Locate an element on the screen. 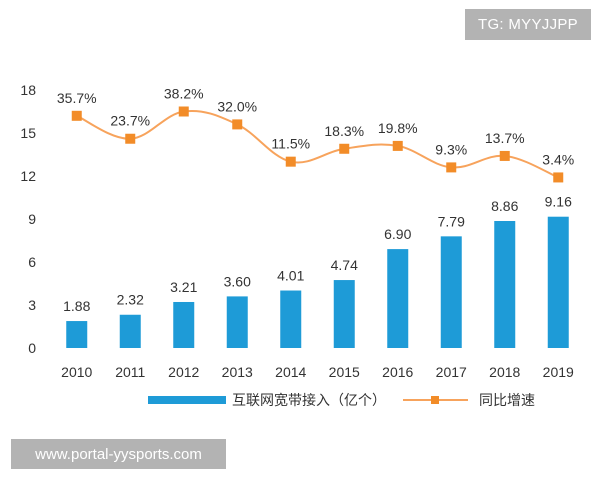 This screenshot has height=480, width=600. y-tick-label: 0 is located at coordinates (32, 348).